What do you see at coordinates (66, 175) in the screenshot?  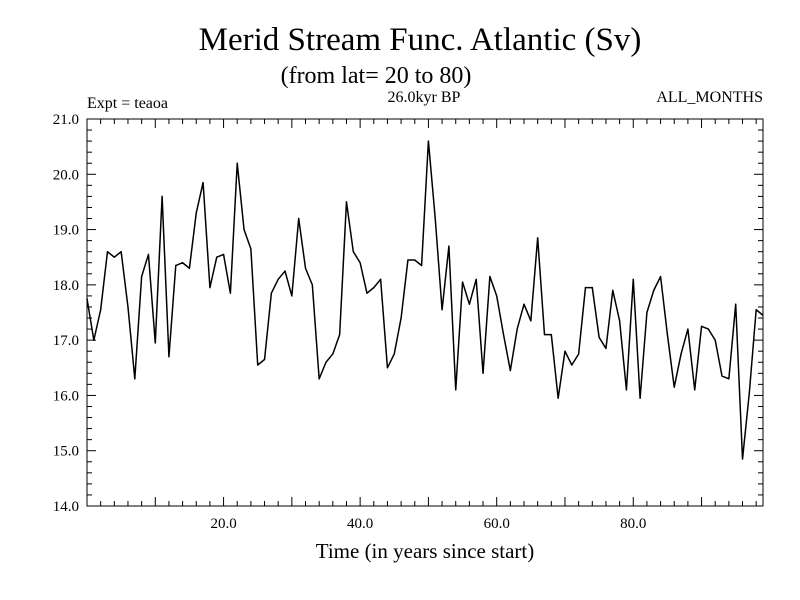 I see `y-tick-label: 20.0` at bounding box center [66, 175].